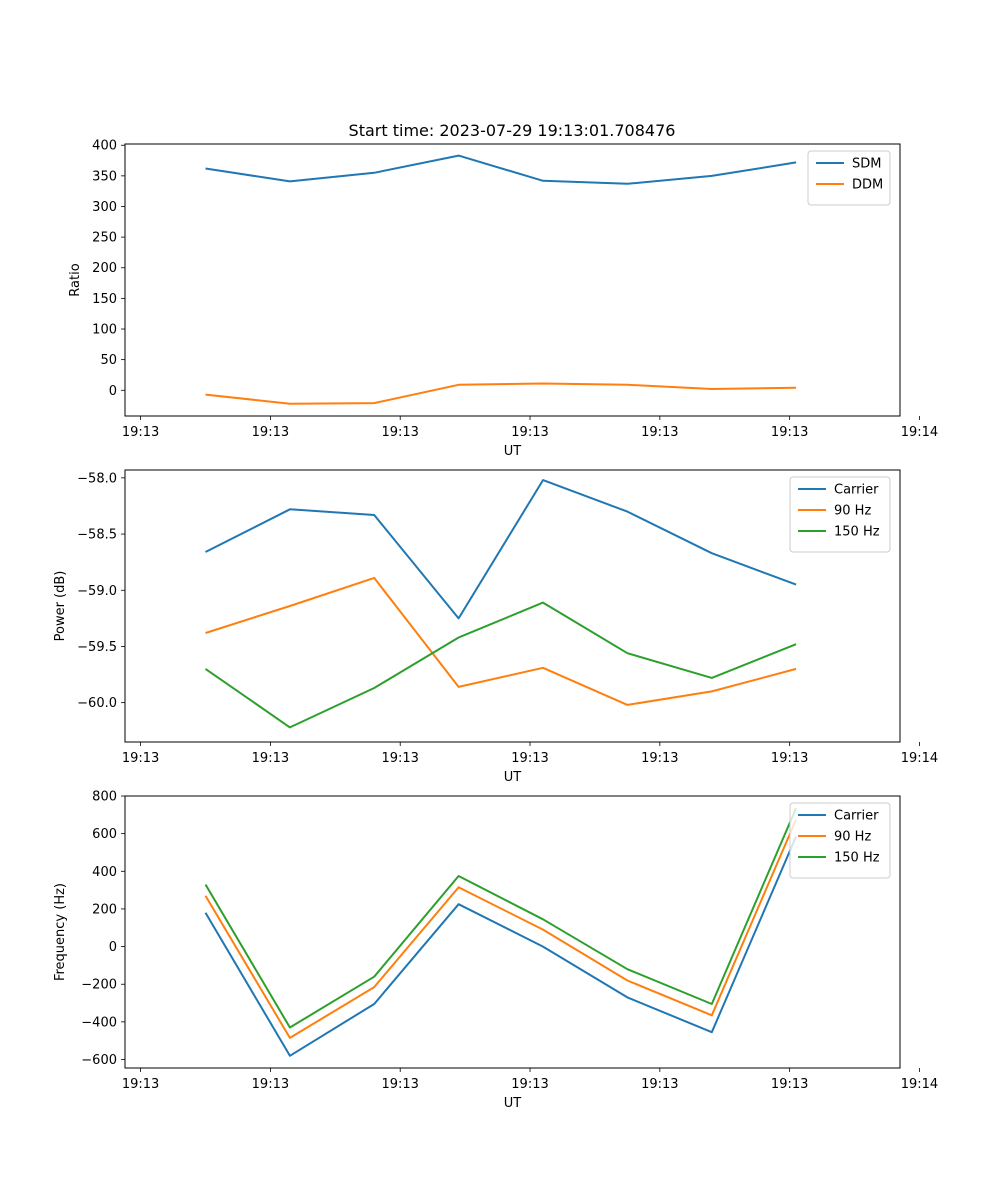 This screenshot has width=1000, height=1200. I want to click on y-tick-label: −58.5, so click(97, 535).